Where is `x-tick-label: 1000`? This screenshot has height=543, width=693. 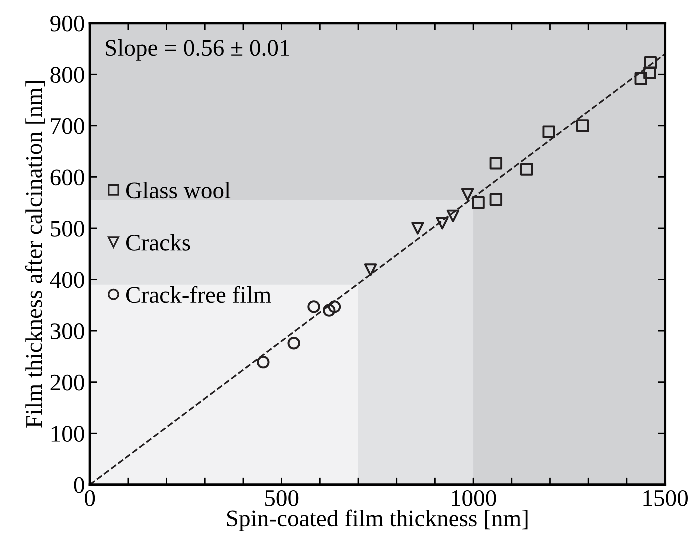
x-tick-label: 1000 is located at coordinates (474, 498).